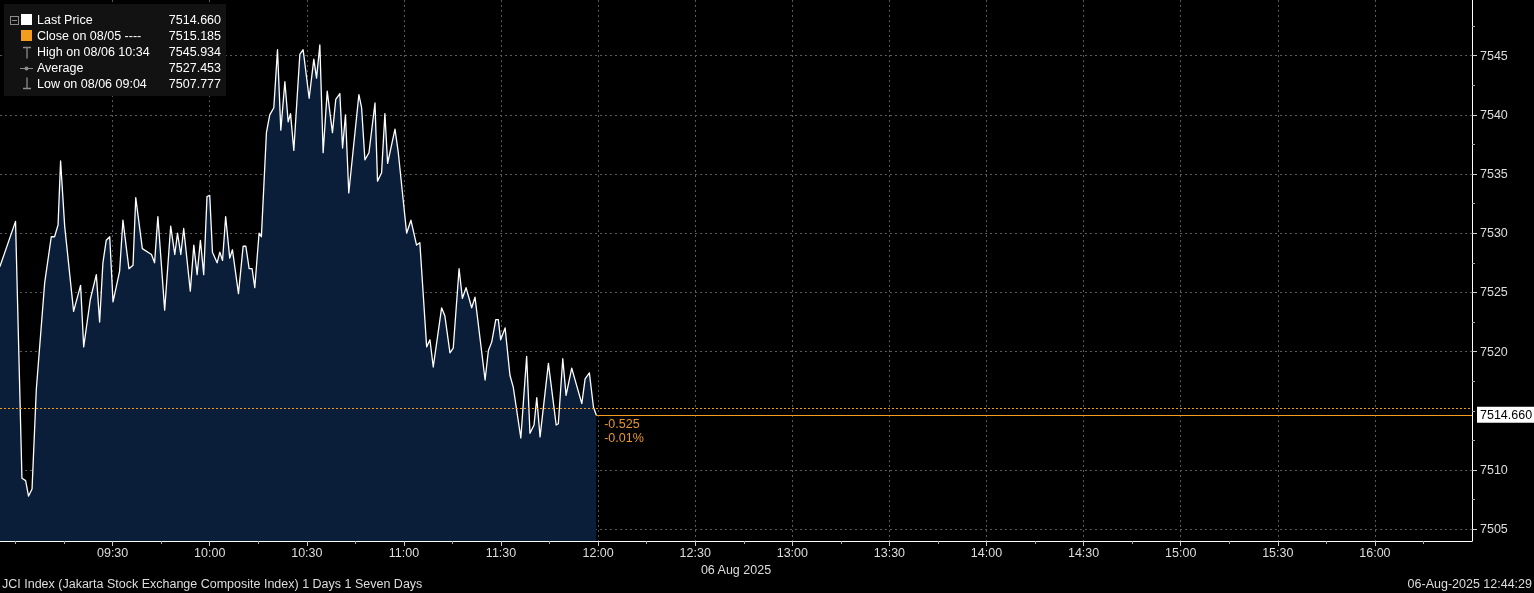  Describe the element at coordinates (1494, 114) in the screenshot. I see `y-tick-label: 7540` at that location.